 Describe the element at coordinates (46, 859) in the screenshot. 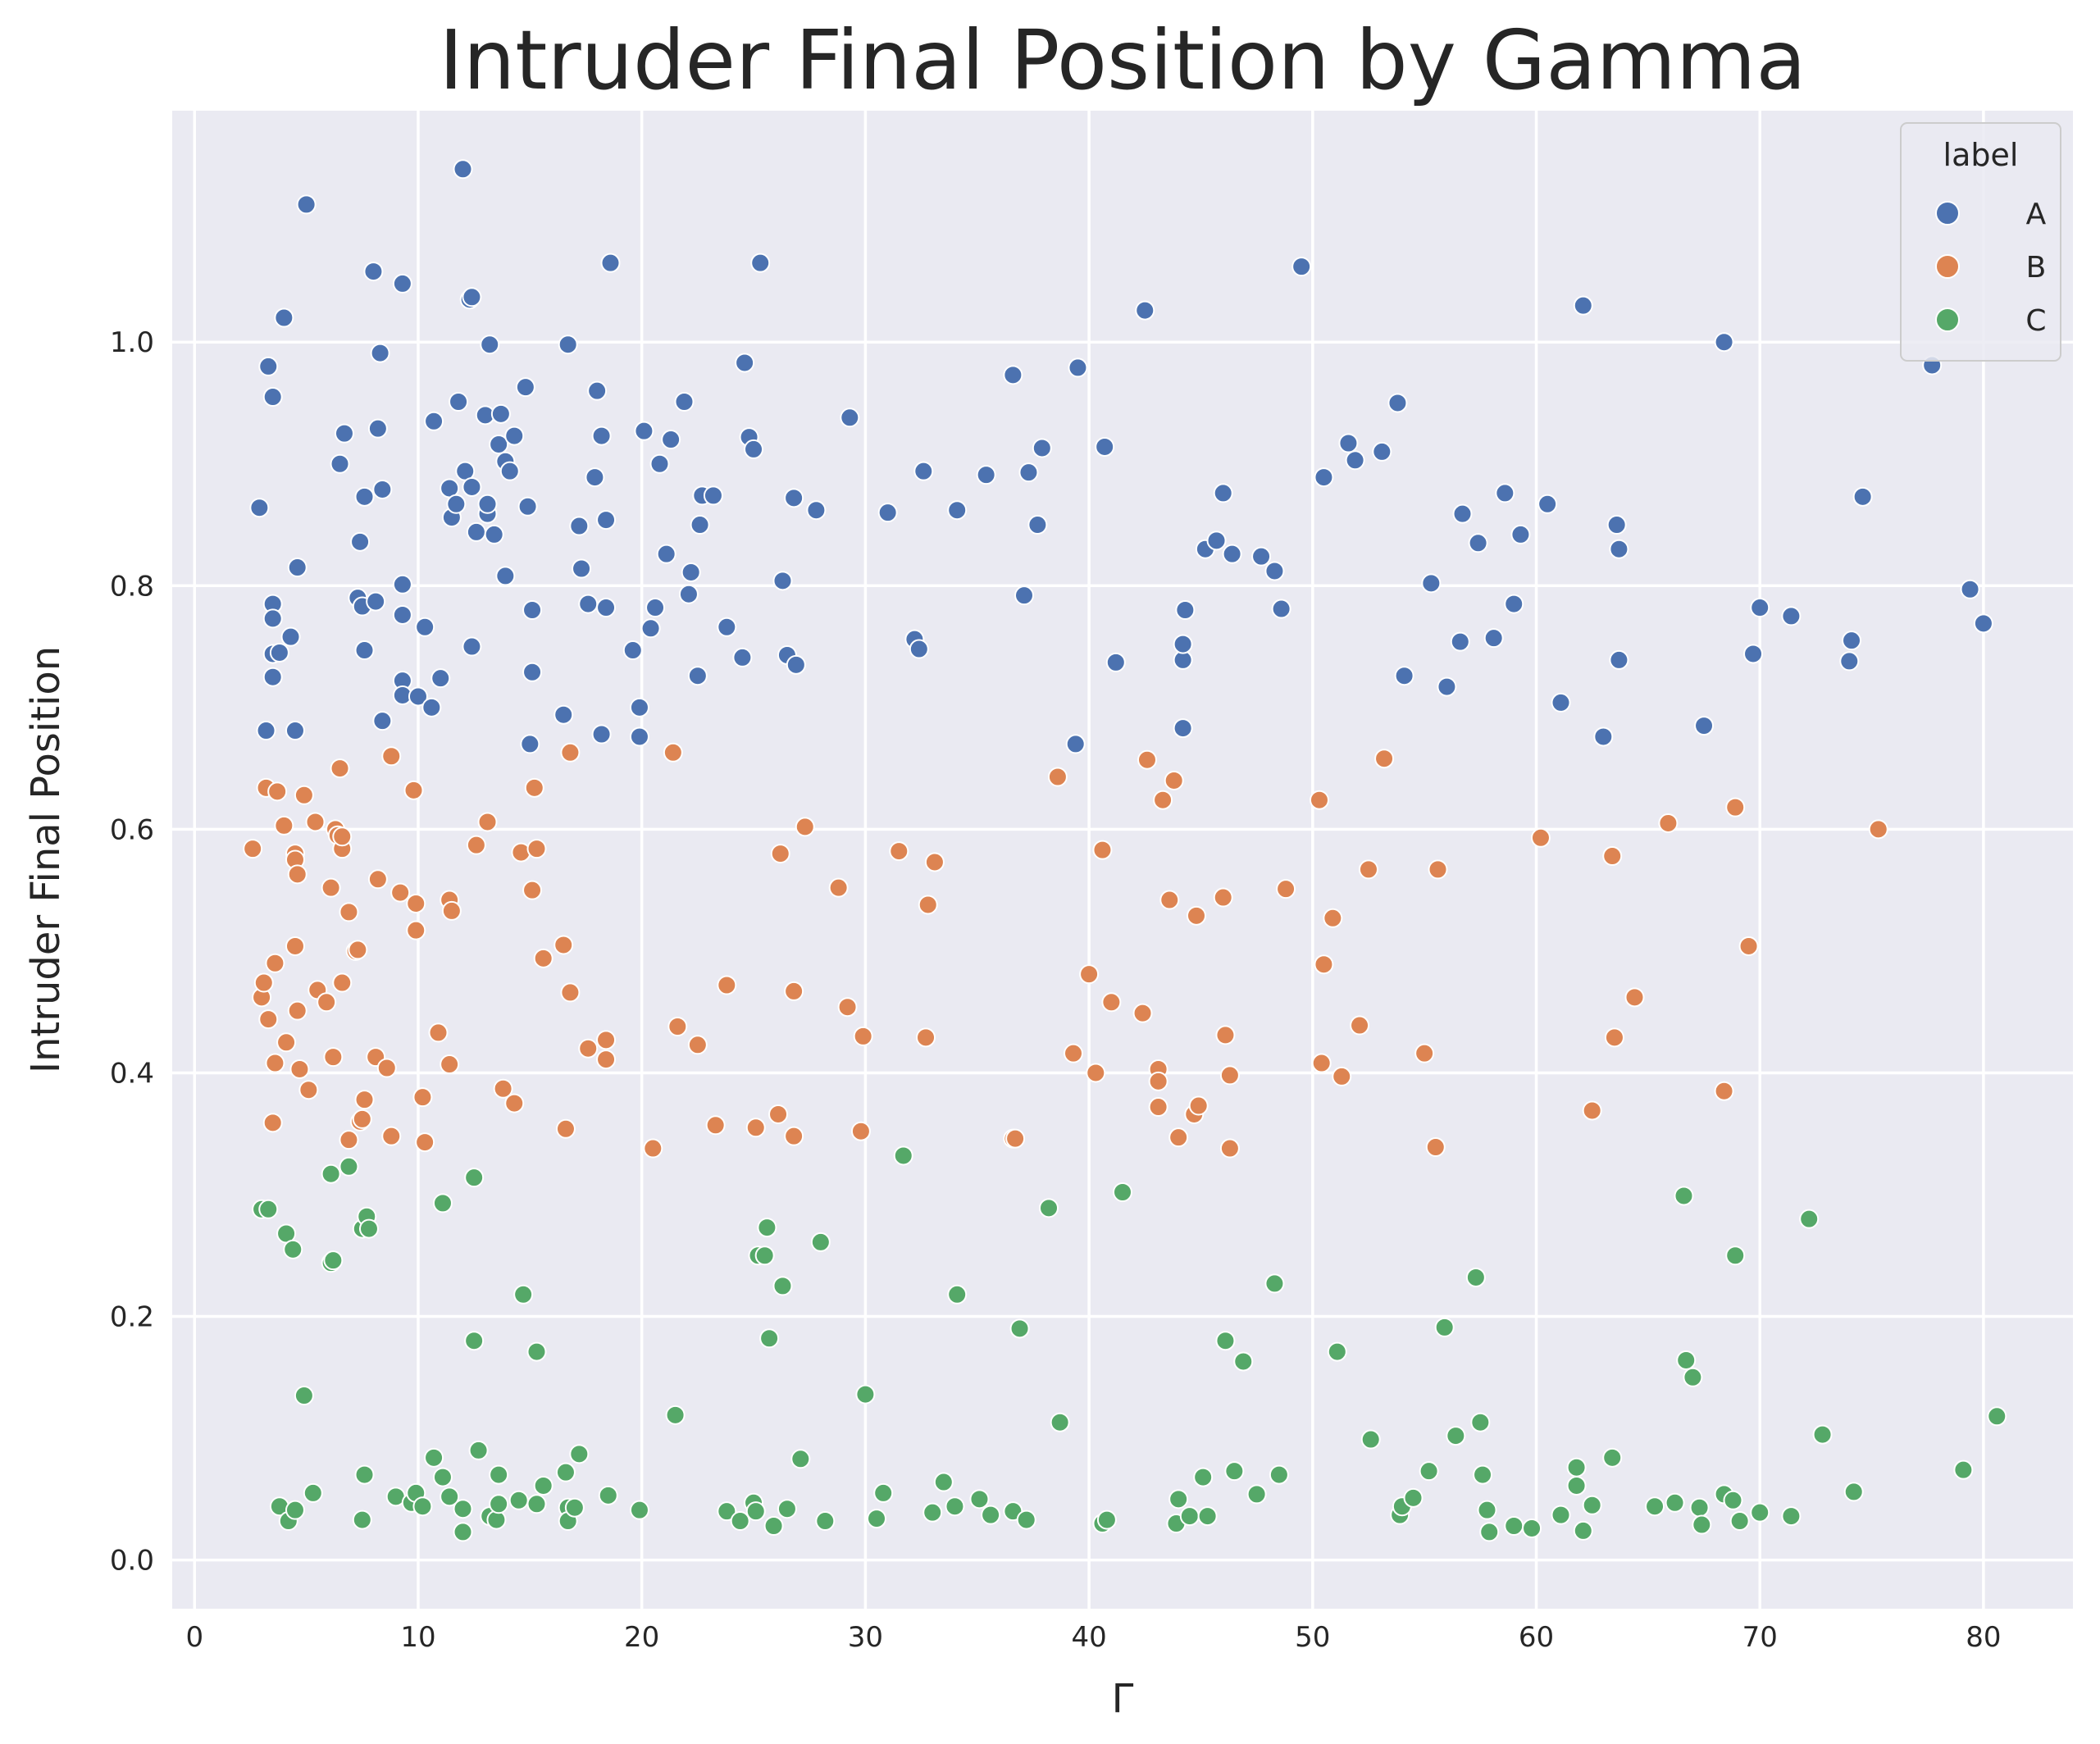

I see `y-axis-label: Intruder Final Position` at that location.